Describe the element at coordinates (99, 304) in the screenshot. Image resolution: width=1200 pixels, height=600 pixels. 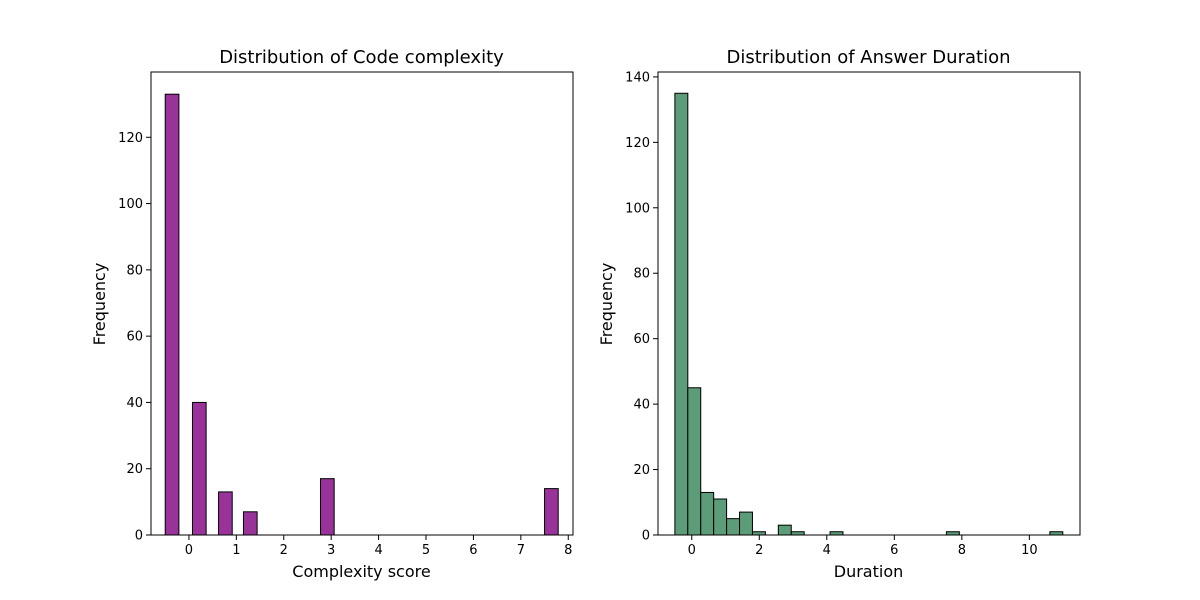
I see `complexity-y-axis-label: Frequency` at that location.